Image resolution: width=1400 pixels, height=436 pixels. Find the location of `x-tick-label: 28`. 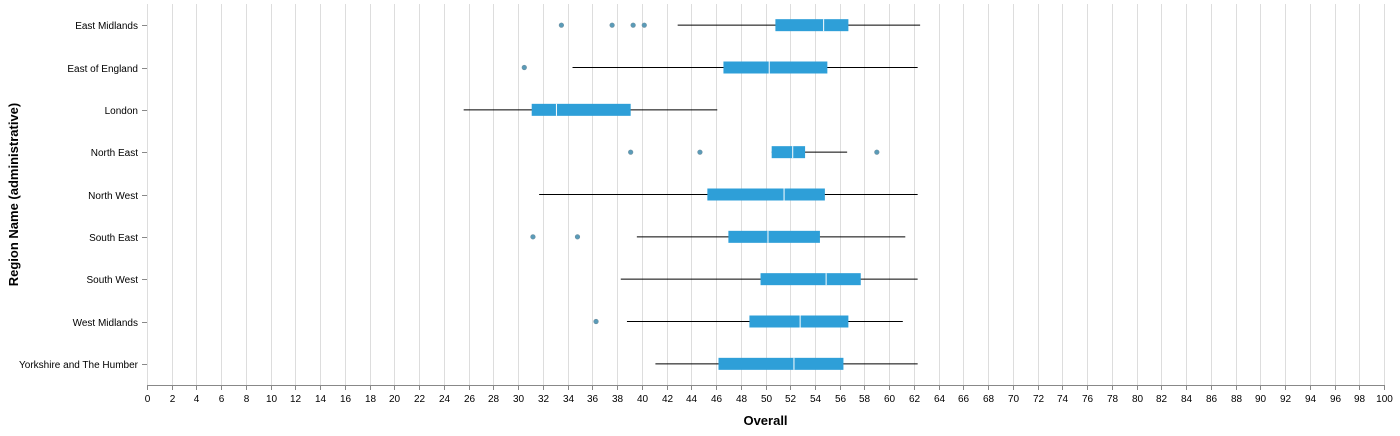

x-tick-label: 28 is located at coordinates (494, 399).